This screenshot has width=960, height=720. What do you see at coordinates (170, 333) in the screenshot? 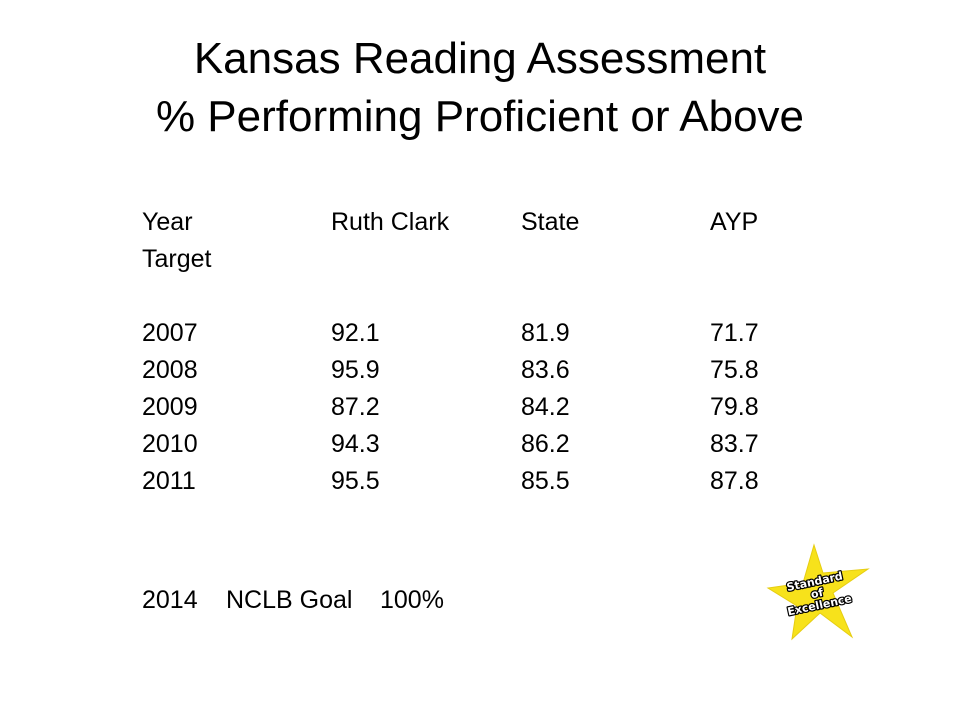
I see `cell-year: 2007` at bounding box center [170, 333].